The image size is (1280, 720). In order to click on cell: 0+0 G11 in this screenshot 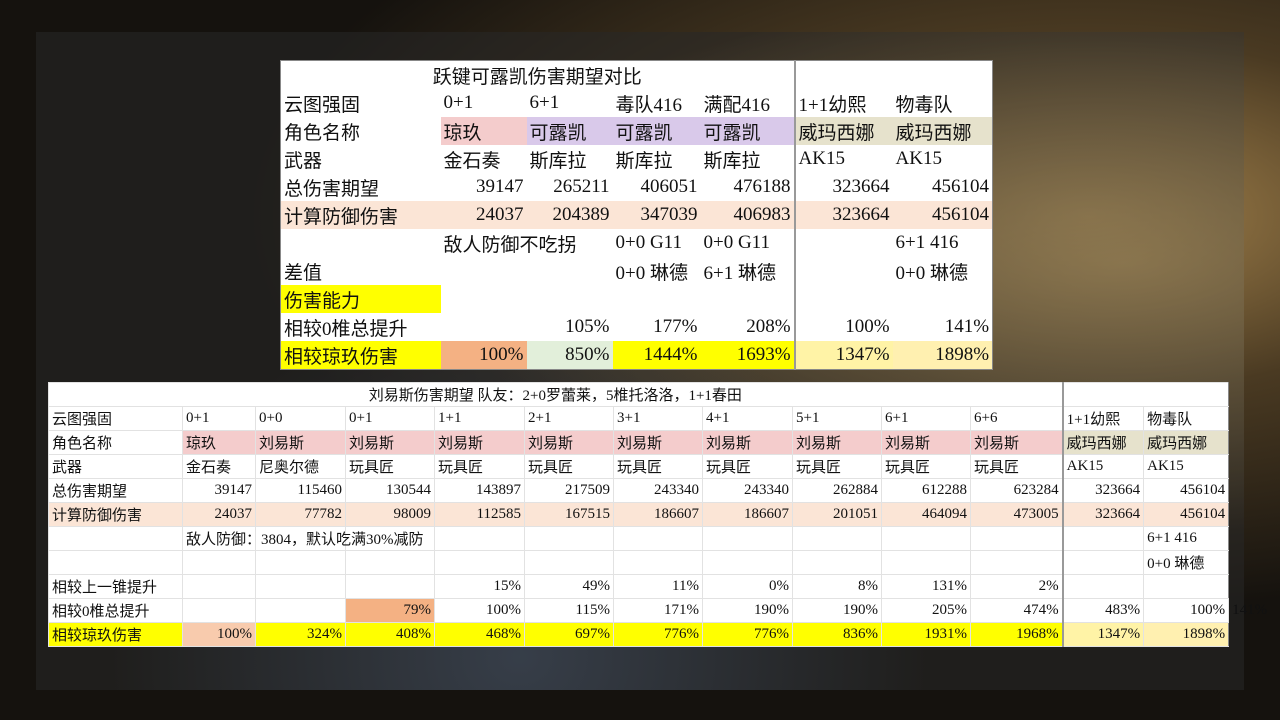, I will do `click(648, 242)`.